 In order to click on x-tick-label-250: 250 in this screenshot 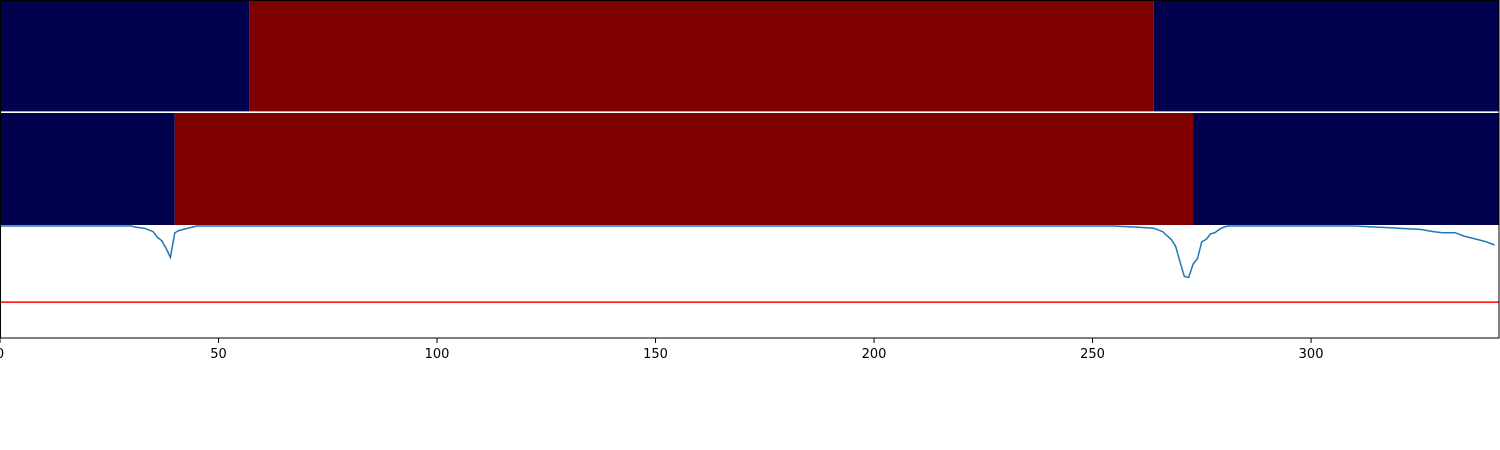, I will do `click(1092, 354)`.